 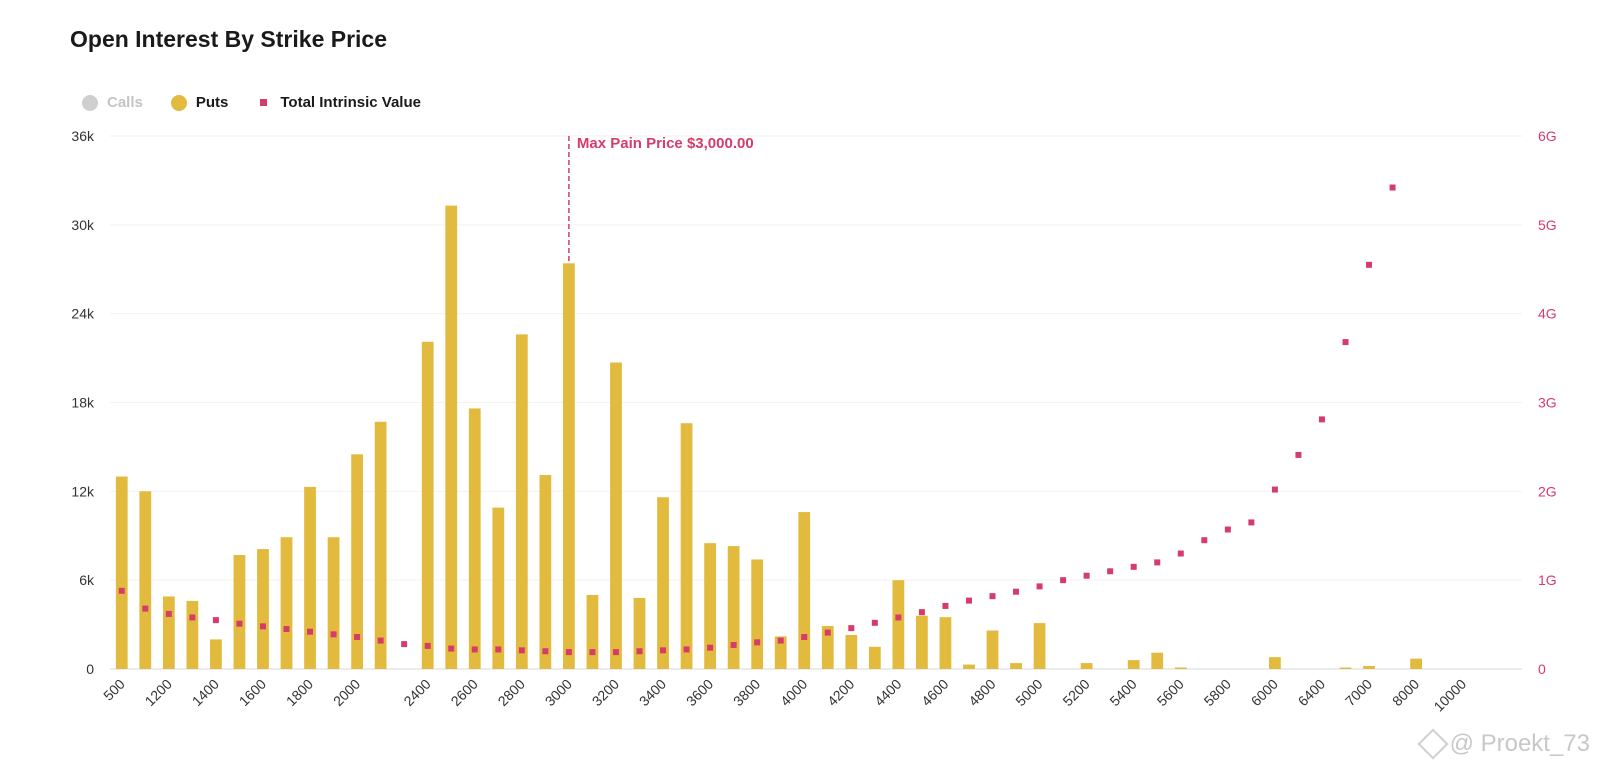 What do you see at coordinates (511, 692) in the screenshot?
I see `x-axis-tick-label: 2800` at bounding box center [511, 692].